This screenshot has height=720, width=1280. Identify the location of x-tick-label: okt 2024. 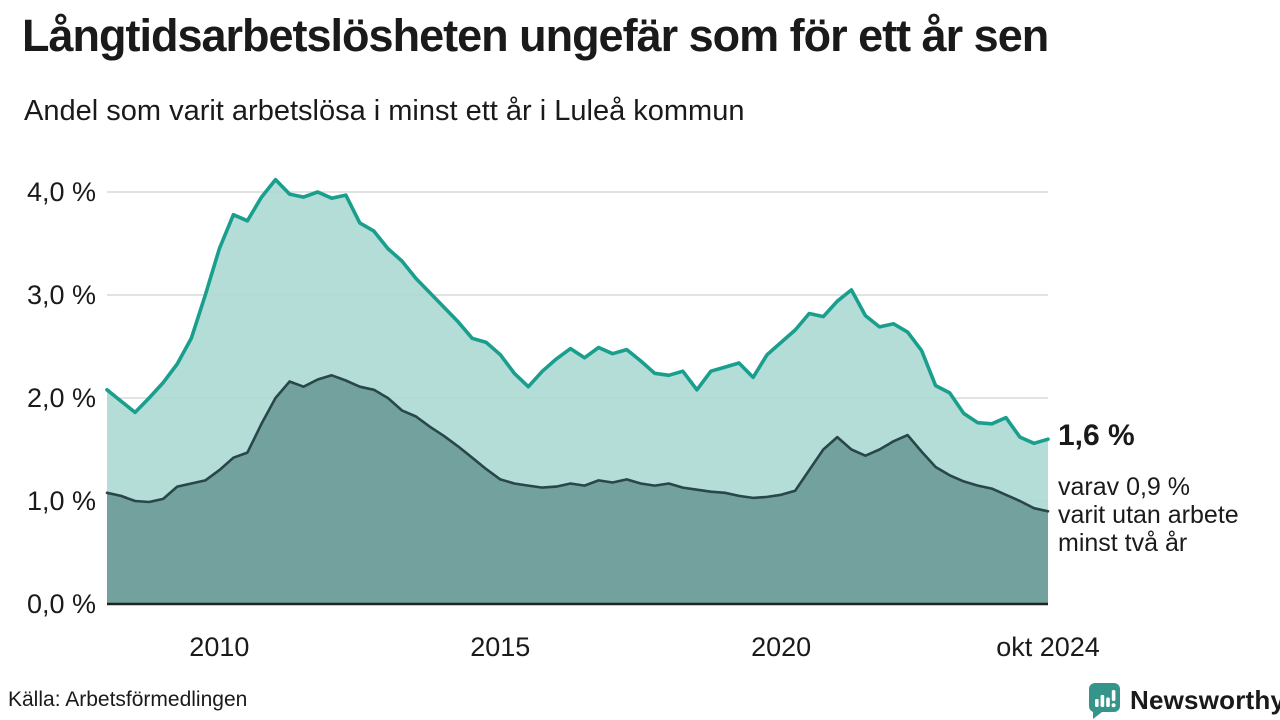
(1048, 647).